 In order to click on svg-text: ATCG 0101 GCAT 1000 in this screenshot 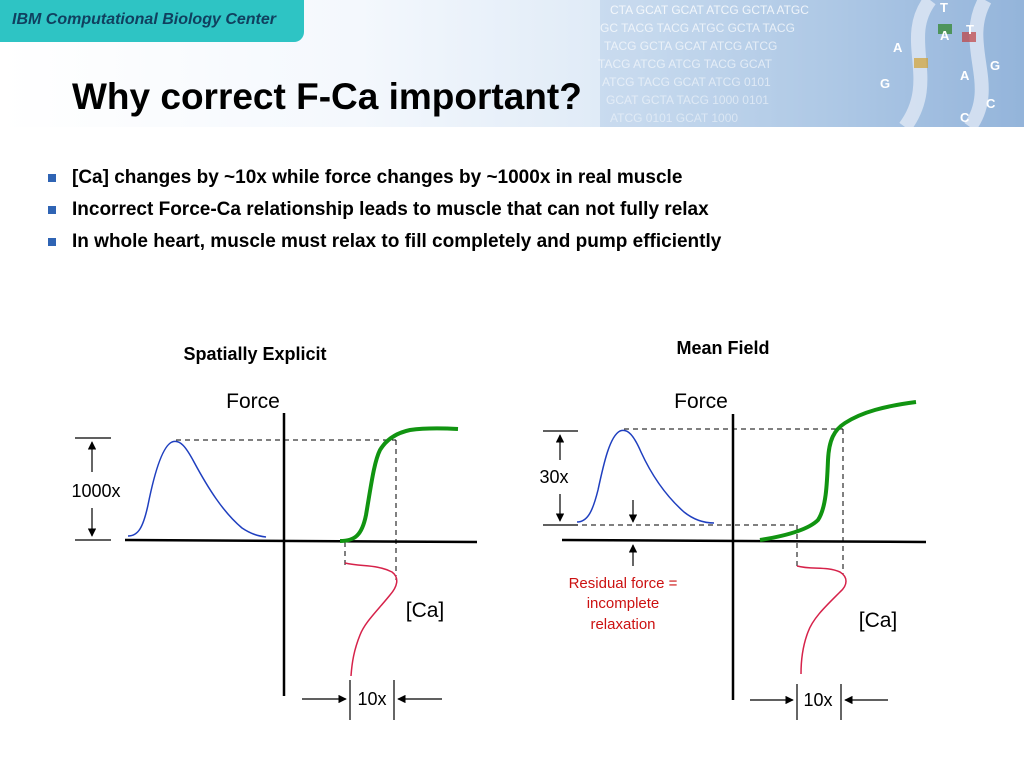, I will do `click(674, 118)`.